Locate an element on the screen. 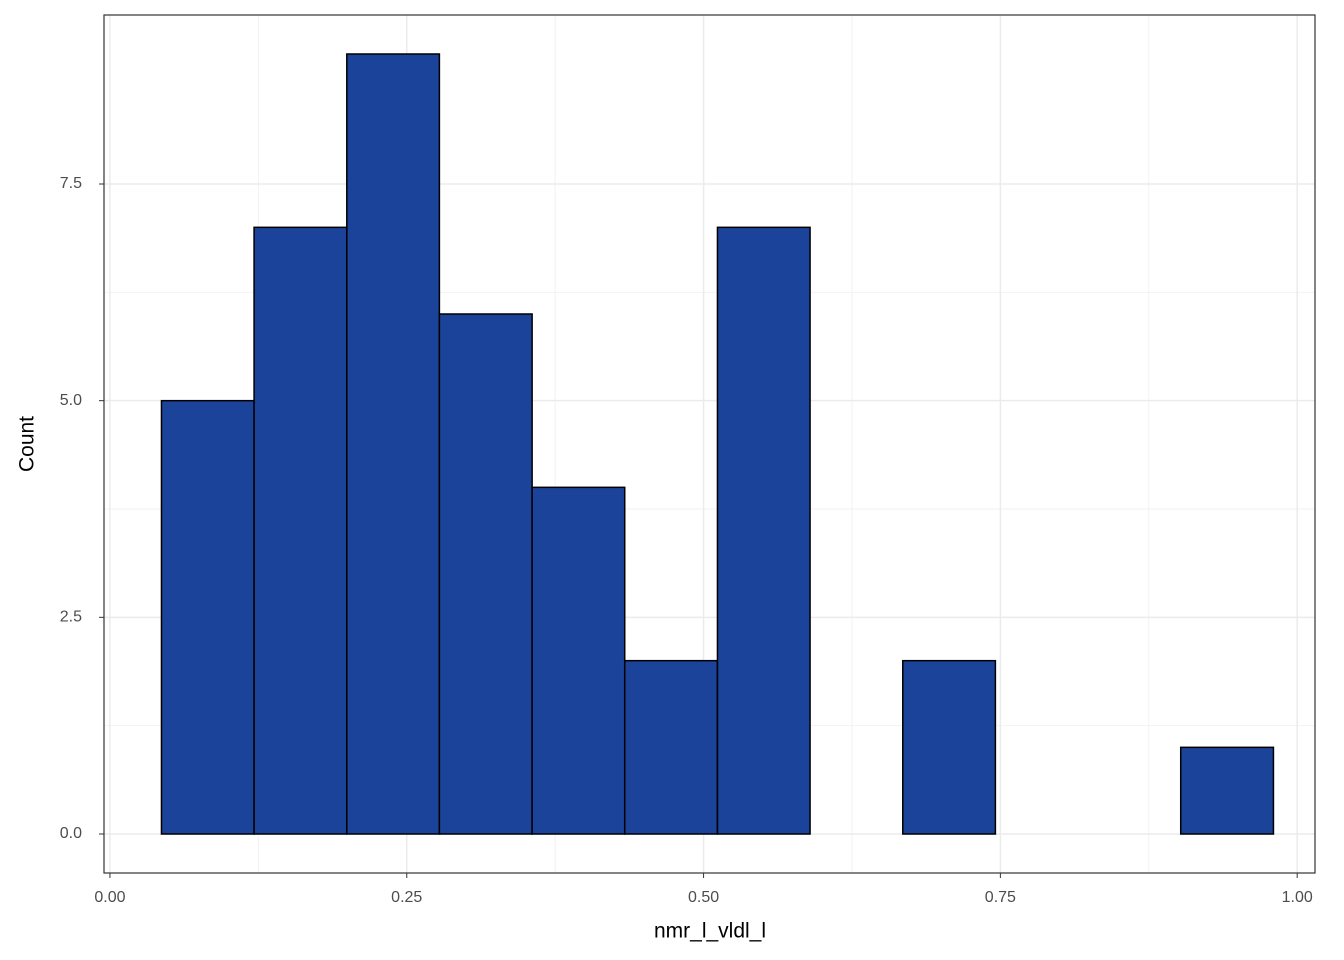  y-tick-label: 7.5 is located at coordinates (71, 183).